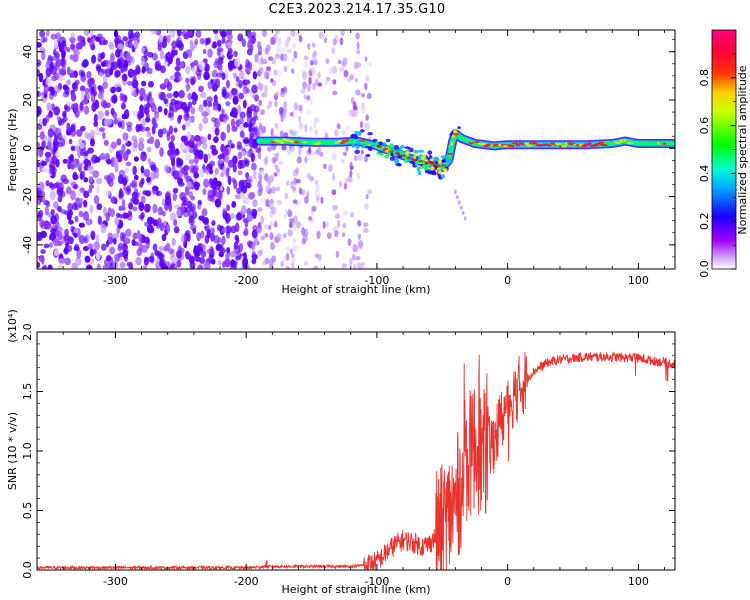 The height and width of the screenshot is (600, 750). I want to click on colorbar-ticks: 0.0 0.2 0.4 0.6 0.8, so click(717, 165).